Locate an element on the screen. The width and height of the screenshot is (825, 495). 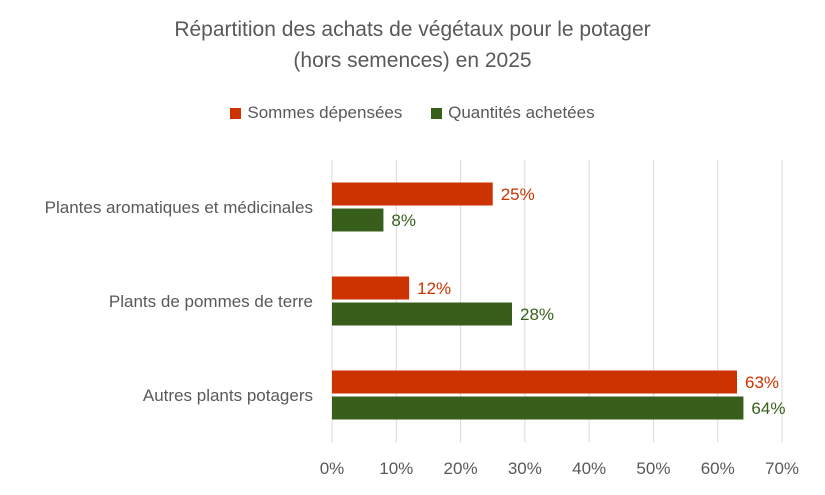
x-tick-label: 10% is located at coordinates (396, 468).